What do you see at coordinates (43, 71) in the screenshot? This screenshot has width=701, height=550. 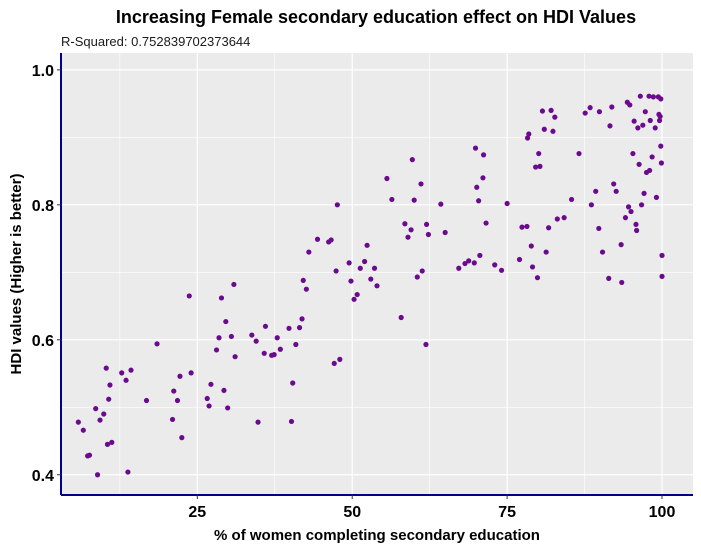 I see `y-tick-label: 1.0` at bounding box center [43, 71].